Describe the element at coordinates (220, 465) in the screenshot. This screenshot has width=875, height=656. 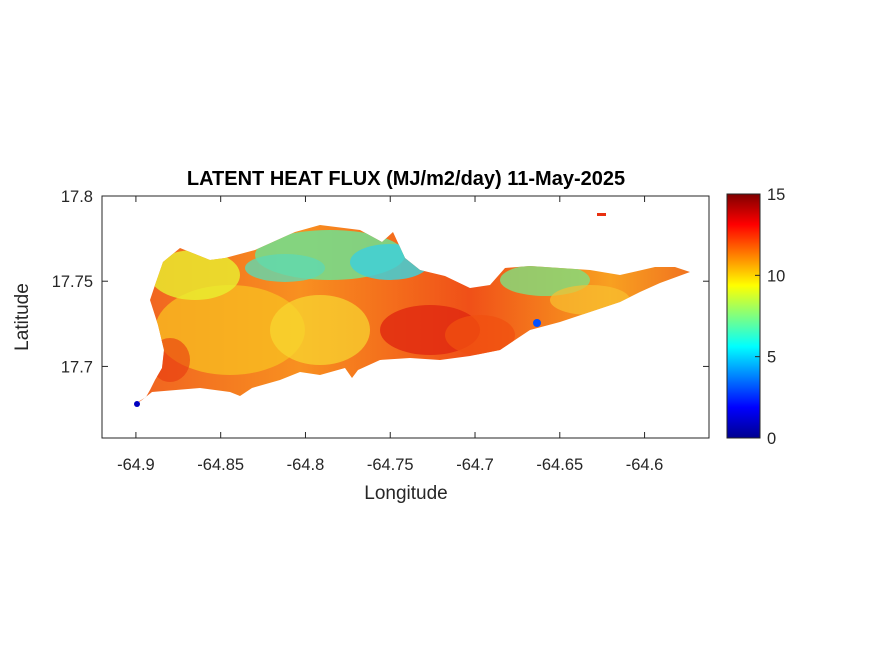
I see `x-tick-label: -64.85` at that location.